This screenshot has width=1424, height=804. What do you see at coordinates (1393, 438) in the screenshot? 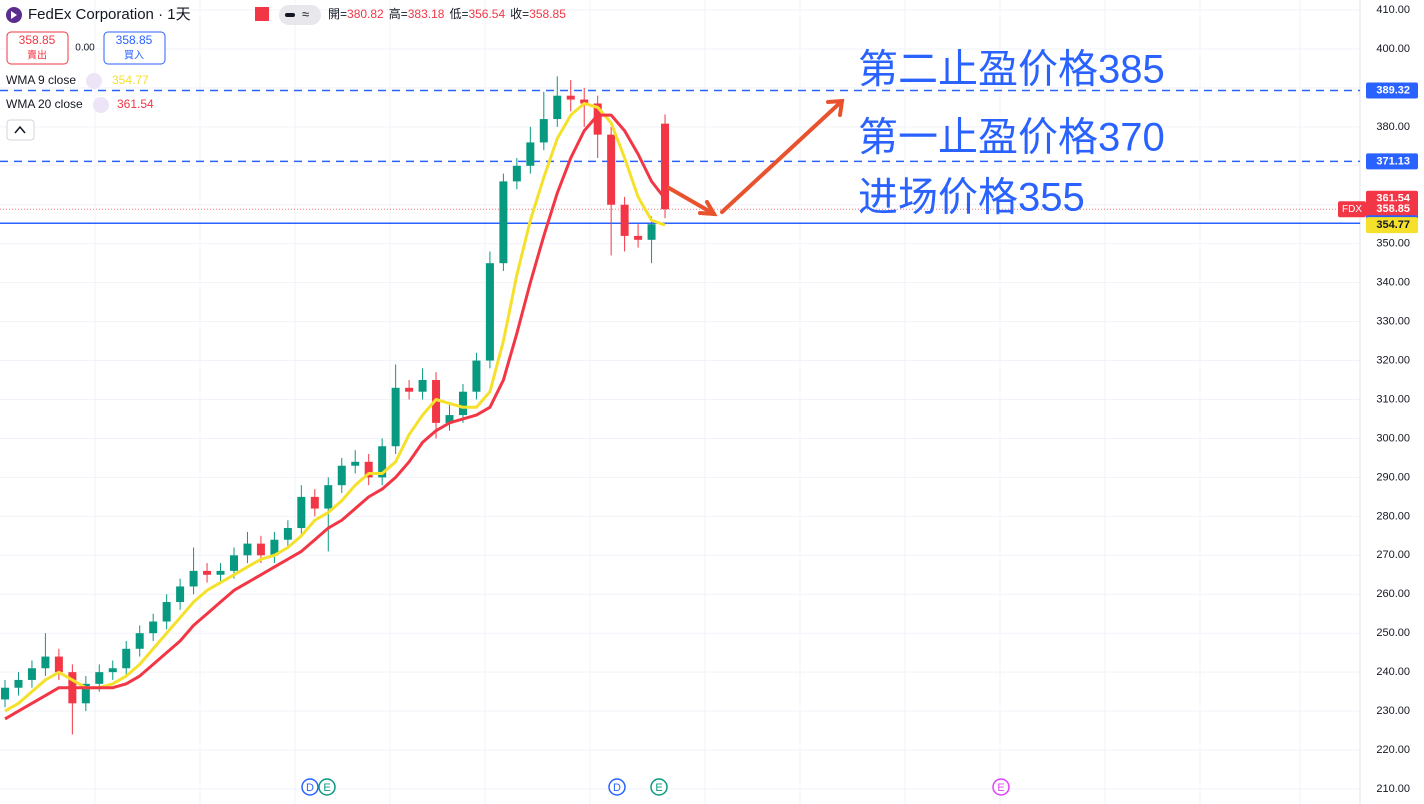
I see `y-tick-label: 300.00` at bounding box center [1393, 438].